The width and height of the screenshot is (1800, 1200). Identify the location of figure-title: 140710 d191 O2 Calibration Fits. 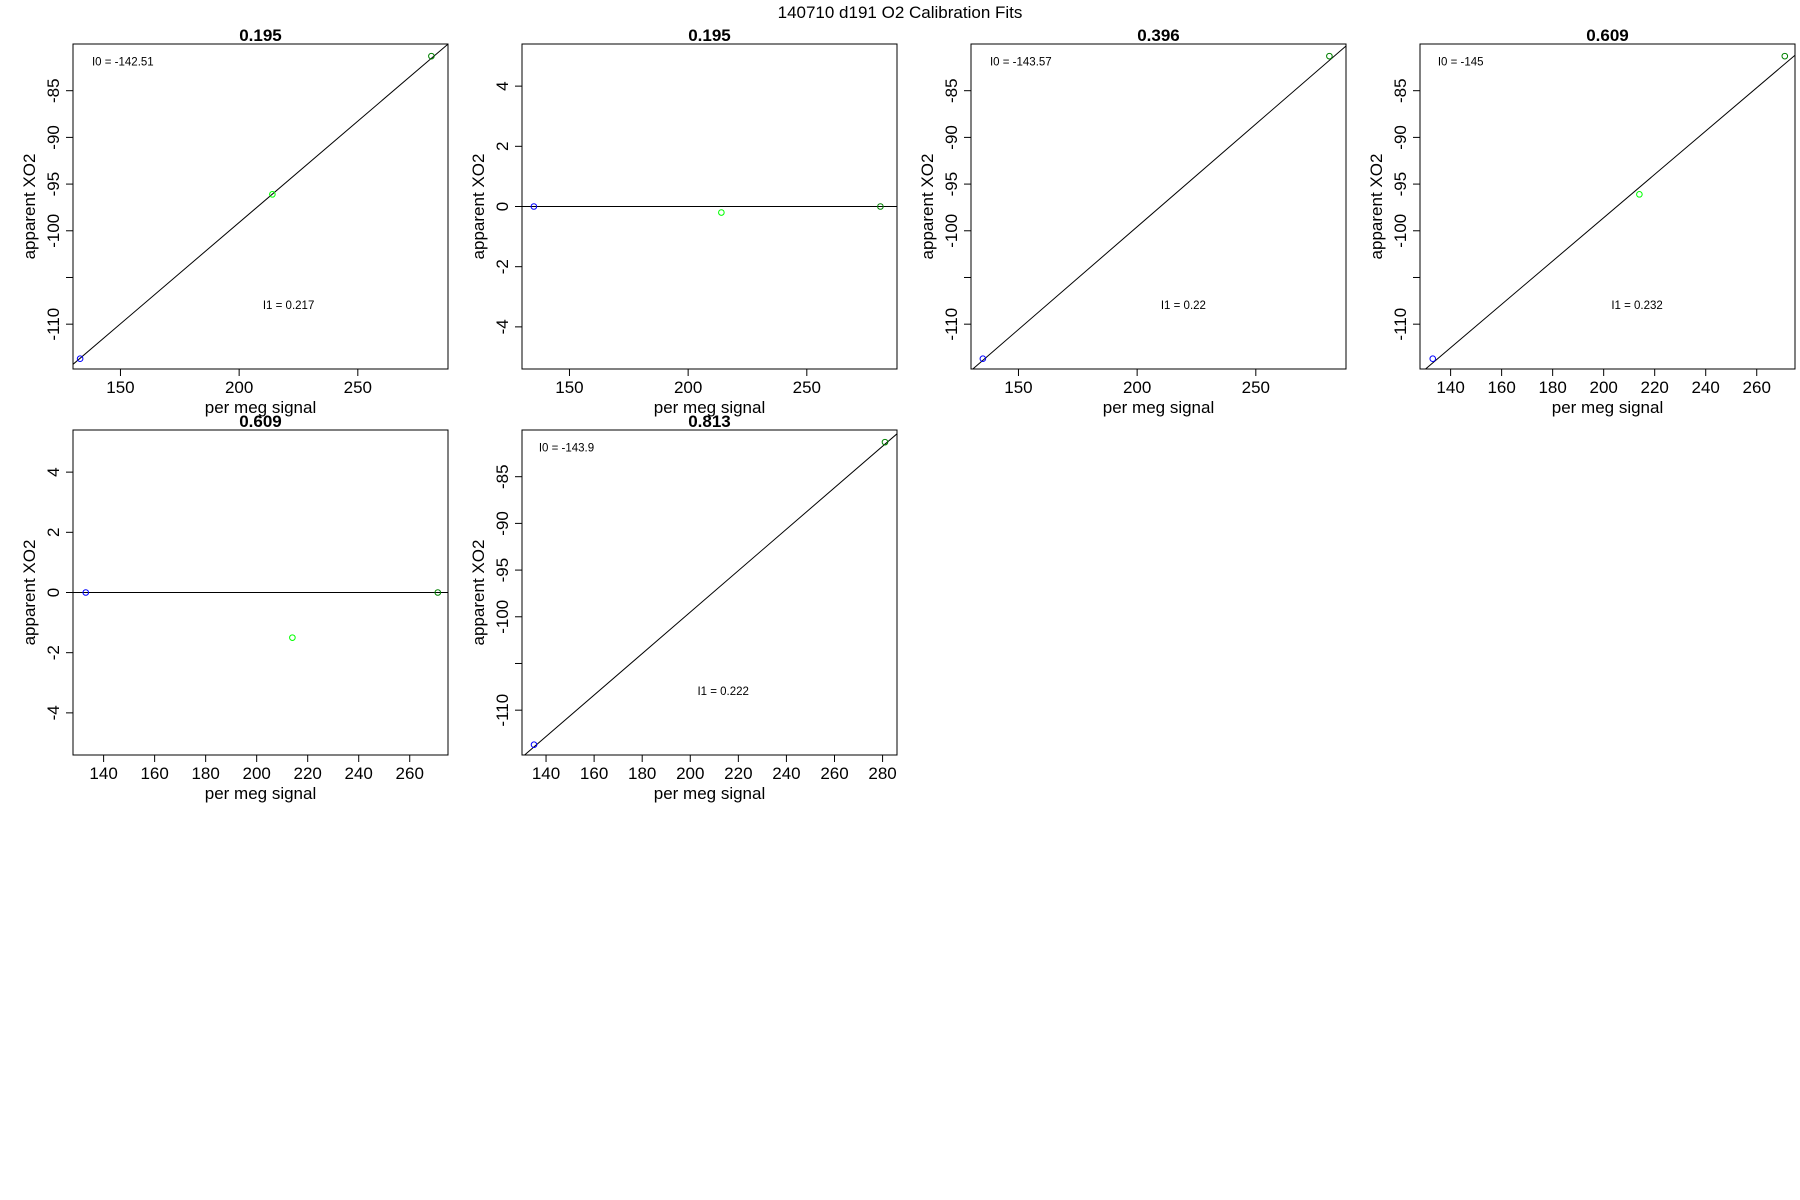
(900, 12).